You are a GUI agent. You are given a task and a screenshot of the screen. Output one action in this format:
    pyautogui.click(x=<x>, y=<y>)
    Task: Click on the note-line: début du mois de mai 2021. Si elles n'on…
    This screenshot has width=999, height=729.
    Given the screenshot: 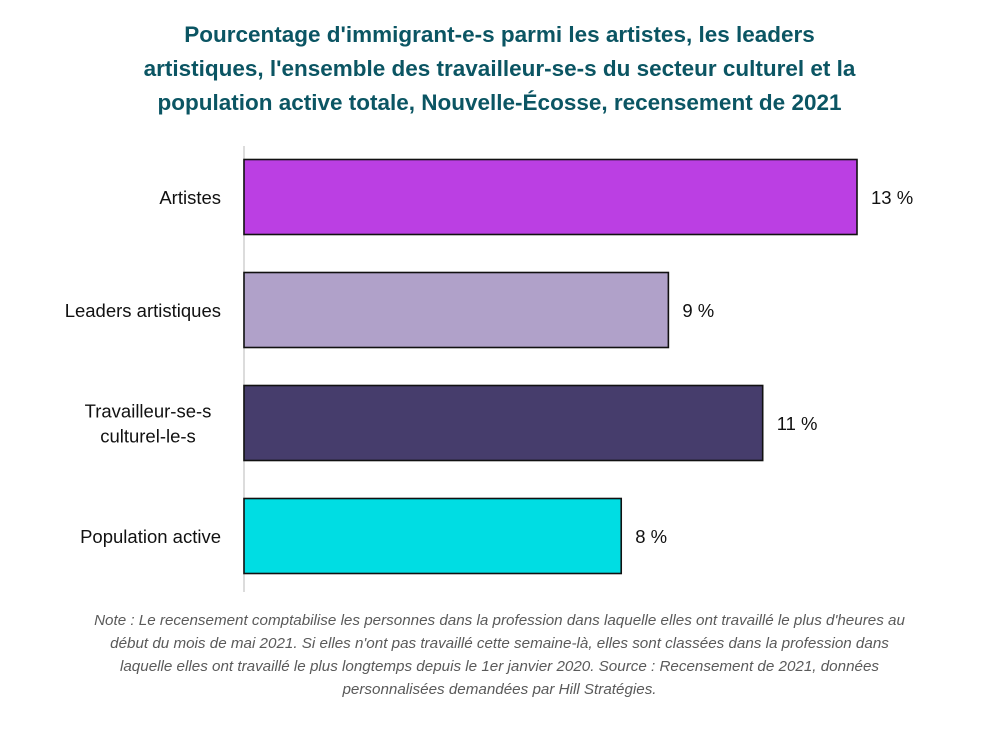 What is the action you would take?
    pyautogui.click(x=499, y=643)
    